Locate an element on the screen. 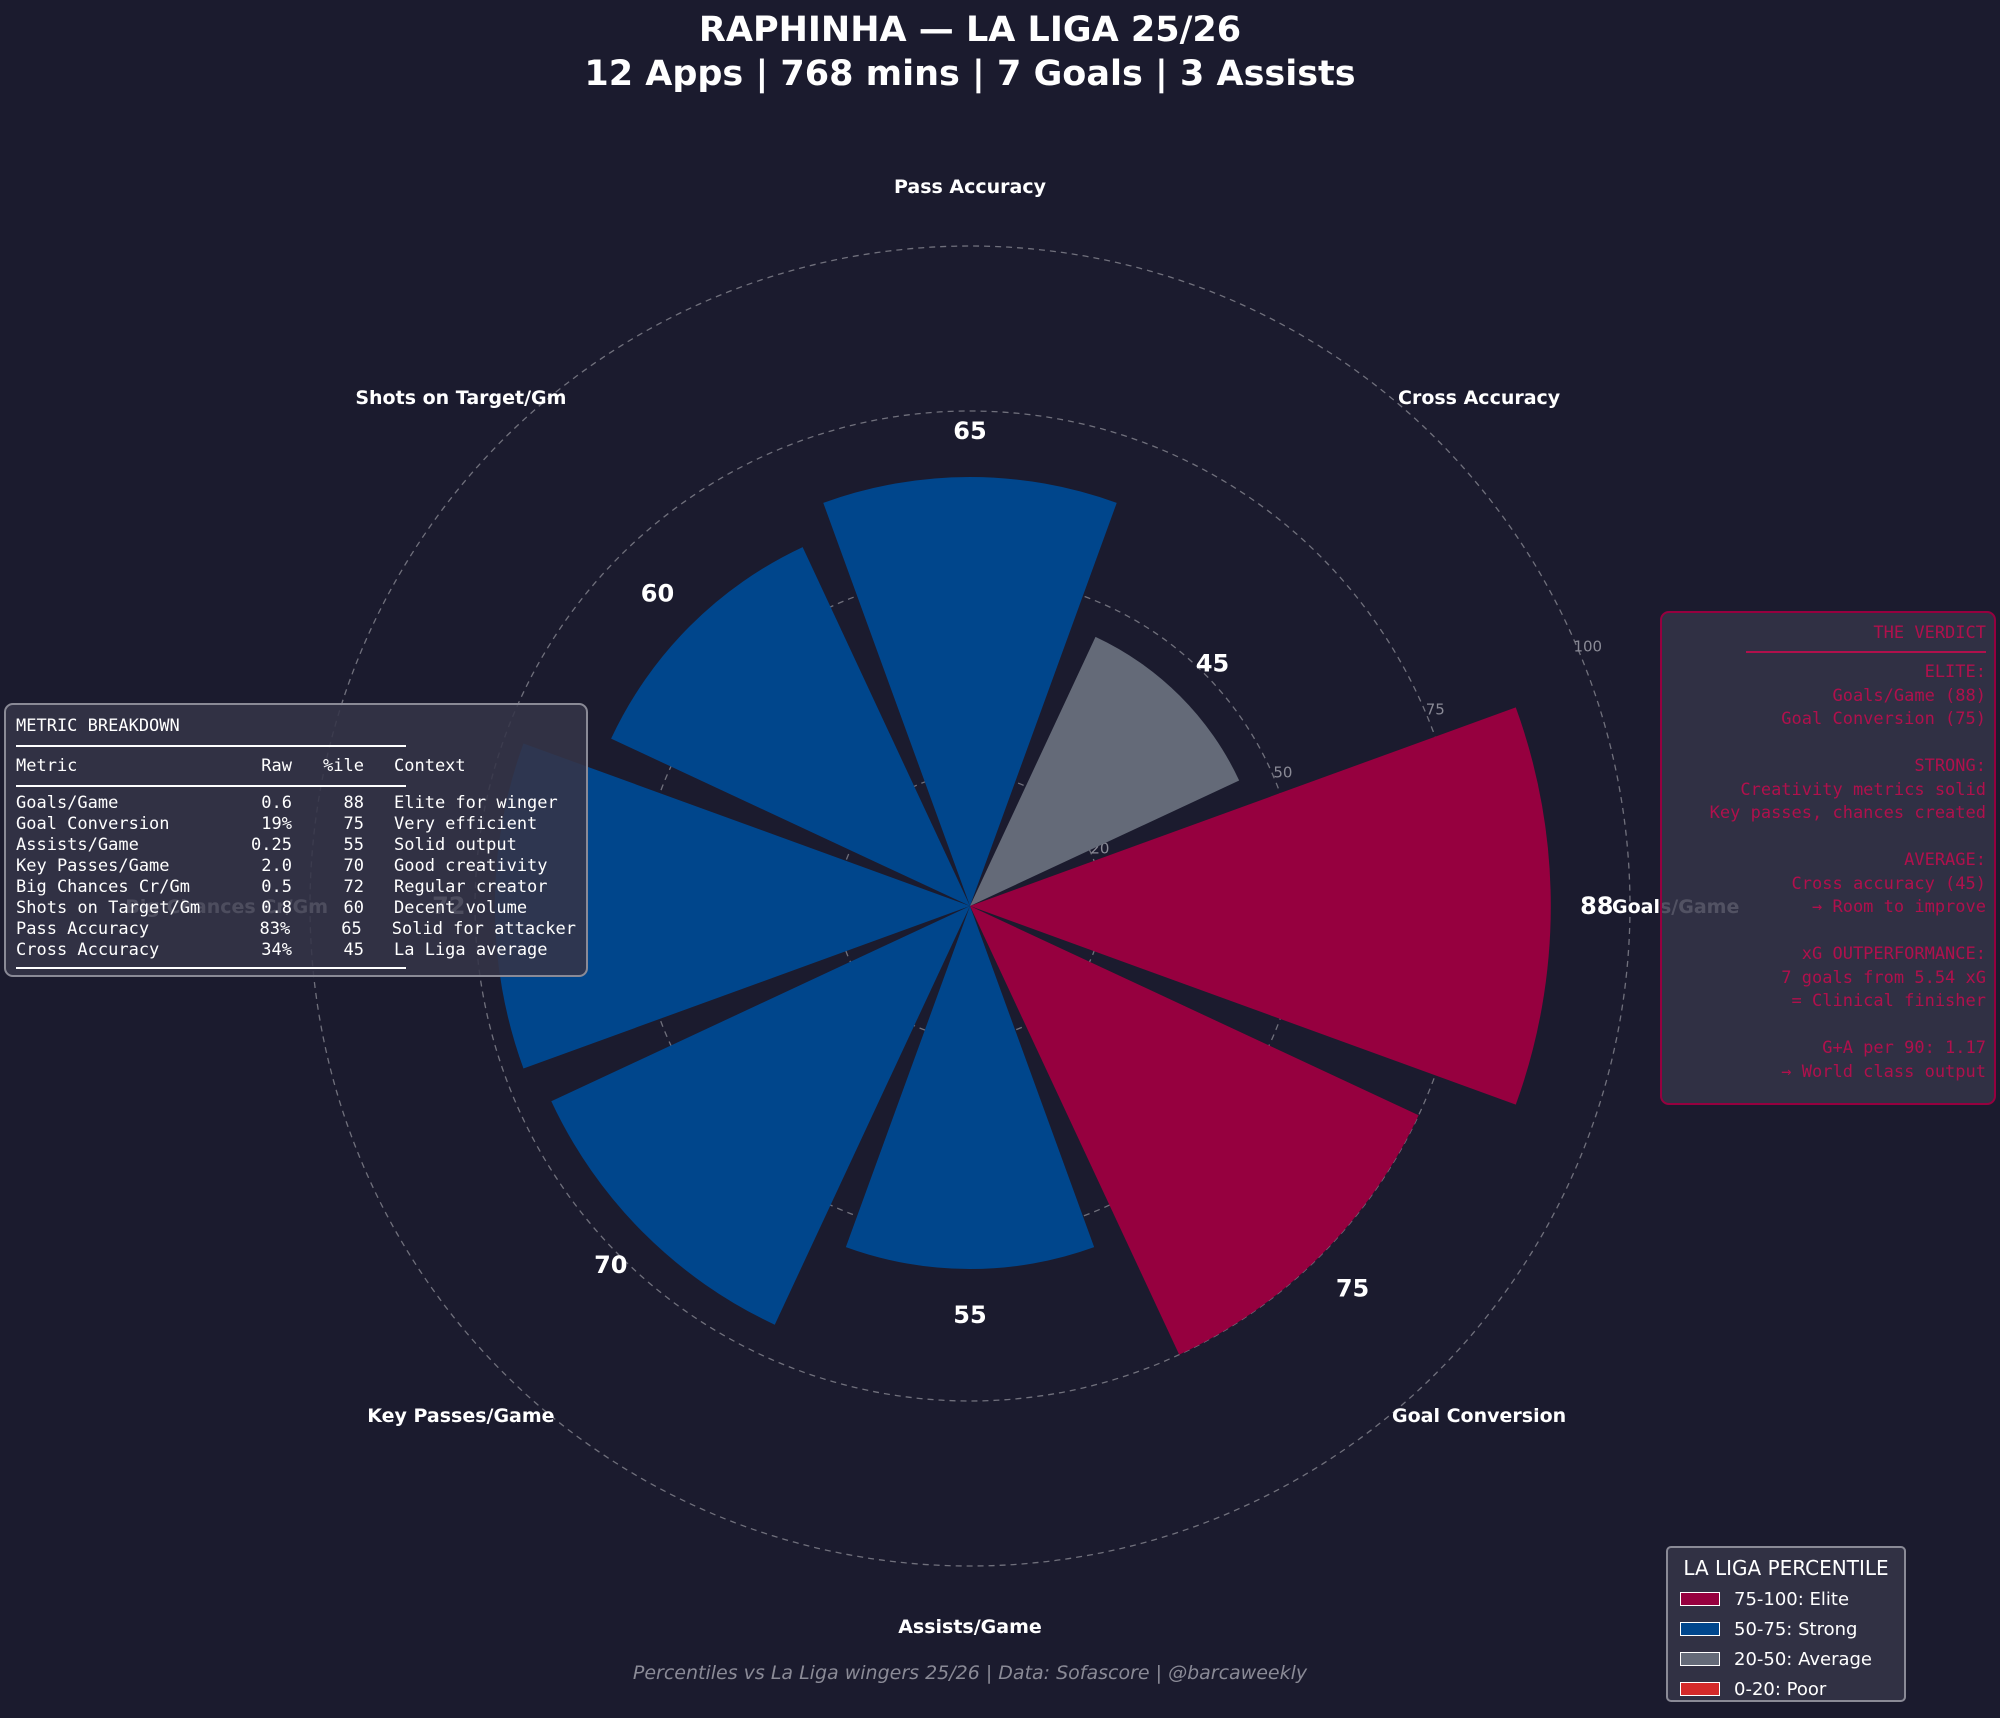 This screenshot has width=2000, height=1718. breakdown-row: Assists/Game 0.25 55 Solid output is located at coordinates (296, 845).